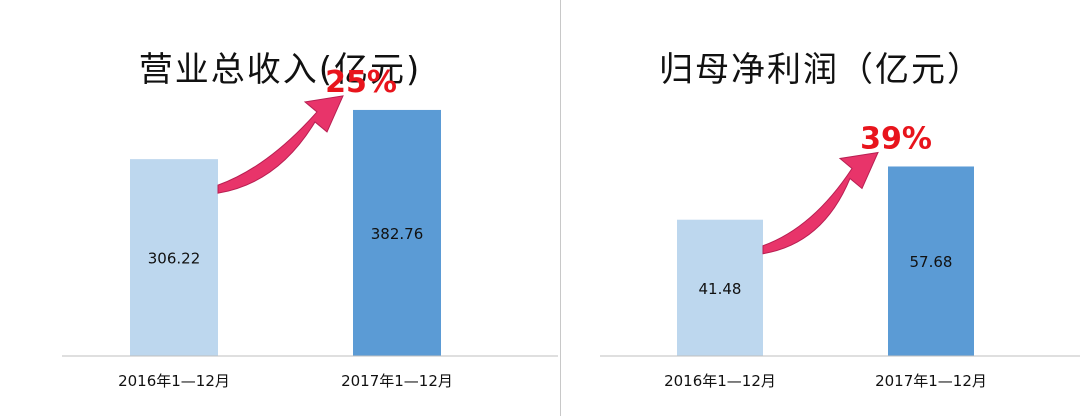  What do you see at coordinates (280, 144) in the screenshot?
I see `revenue-growth-arrow-icon` at bounding box center [280, 144].